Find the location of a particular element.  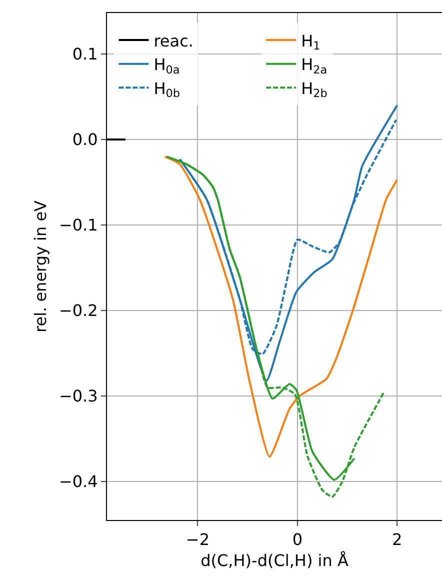

x-tick-label: −2 is located at coordinates (198, 540).